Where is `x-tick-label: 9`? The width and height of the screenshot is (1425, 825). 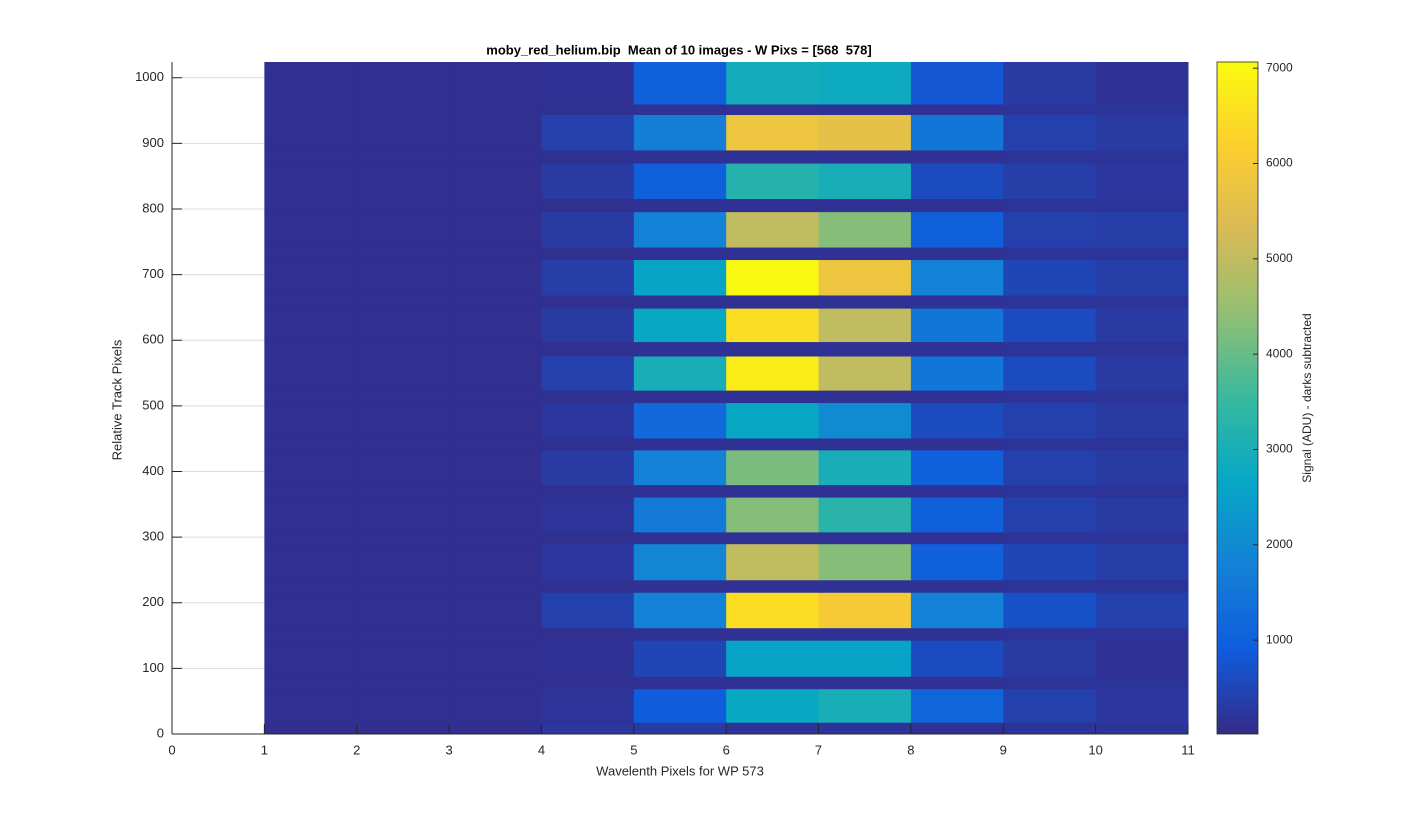
x-tick-label: 9 is located at coordinates (1003, 749).